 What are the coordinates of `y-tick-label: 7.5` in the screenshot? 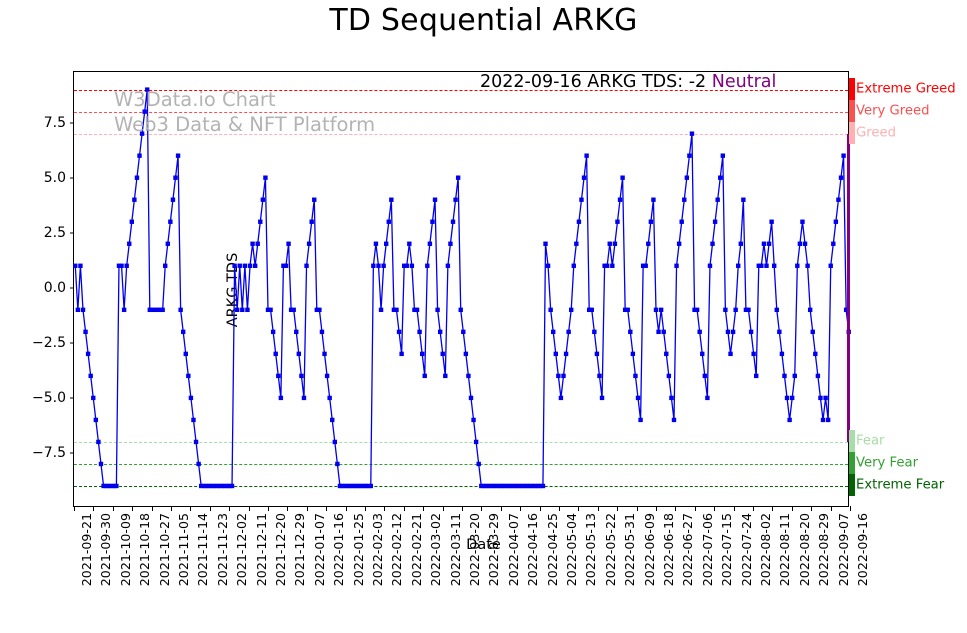 It's located at (54, 122).